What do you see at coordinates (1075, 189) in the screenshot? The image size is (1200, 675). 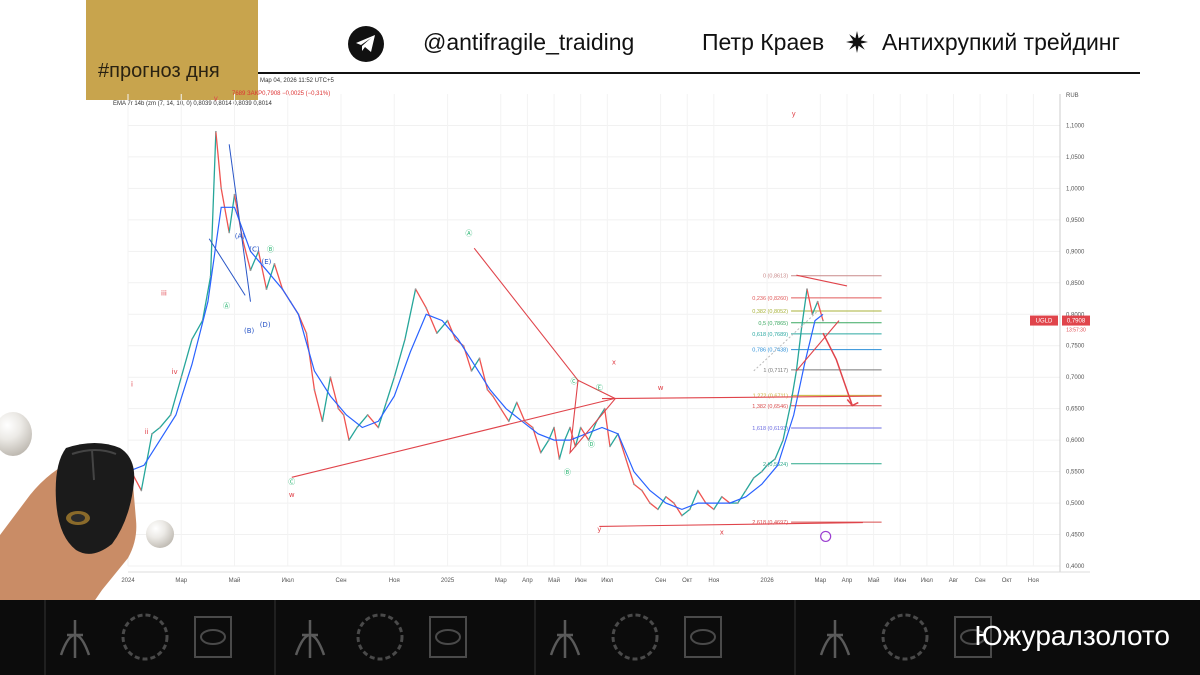 I see `y-tick-label: 1,0000` at bounding box center [1075, 189].